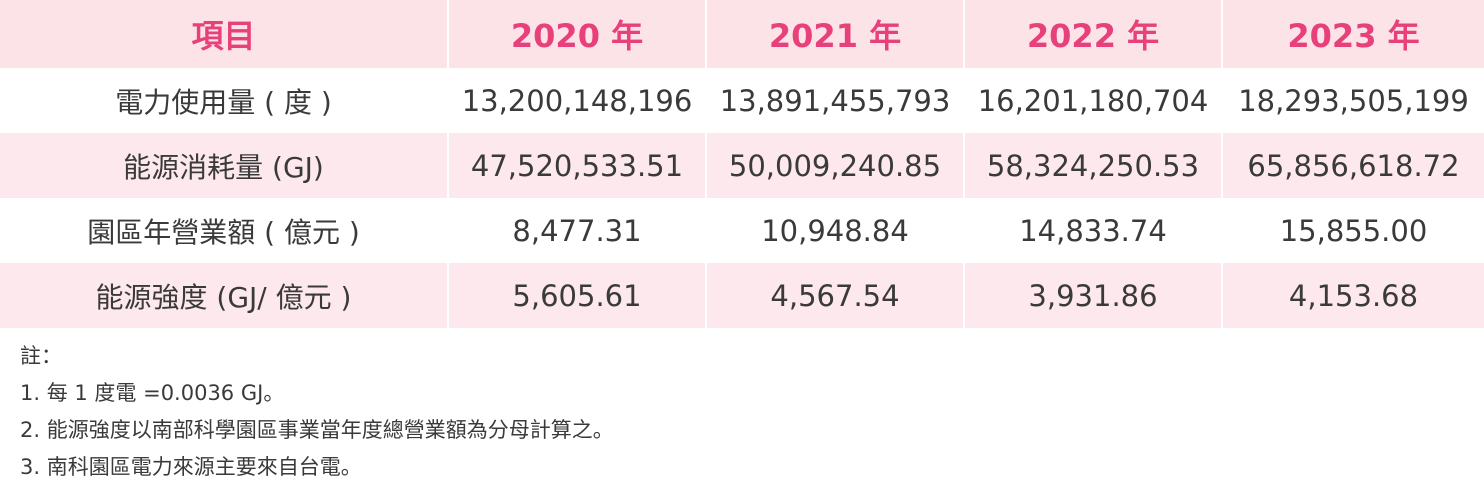 The height and width of the screenshot is (496, 1484). What do you see at coordinates (224, 295) in the screenshot?
I see `row-label: 能源強度 (GJ/ 億元 )` at bounding box center [224, 295].